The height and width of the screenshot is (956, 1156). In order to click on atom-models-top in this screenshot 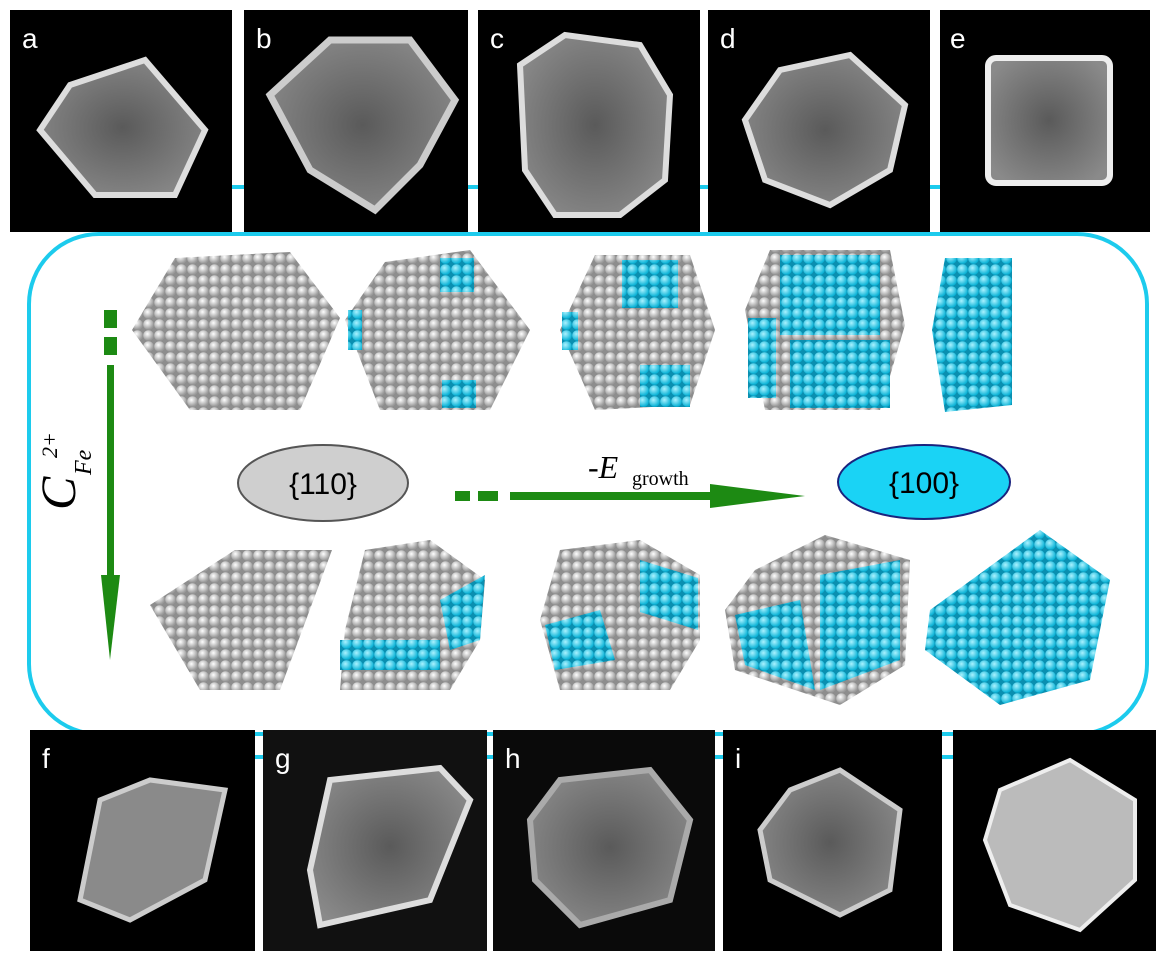, I will do `click(572, 331)`.